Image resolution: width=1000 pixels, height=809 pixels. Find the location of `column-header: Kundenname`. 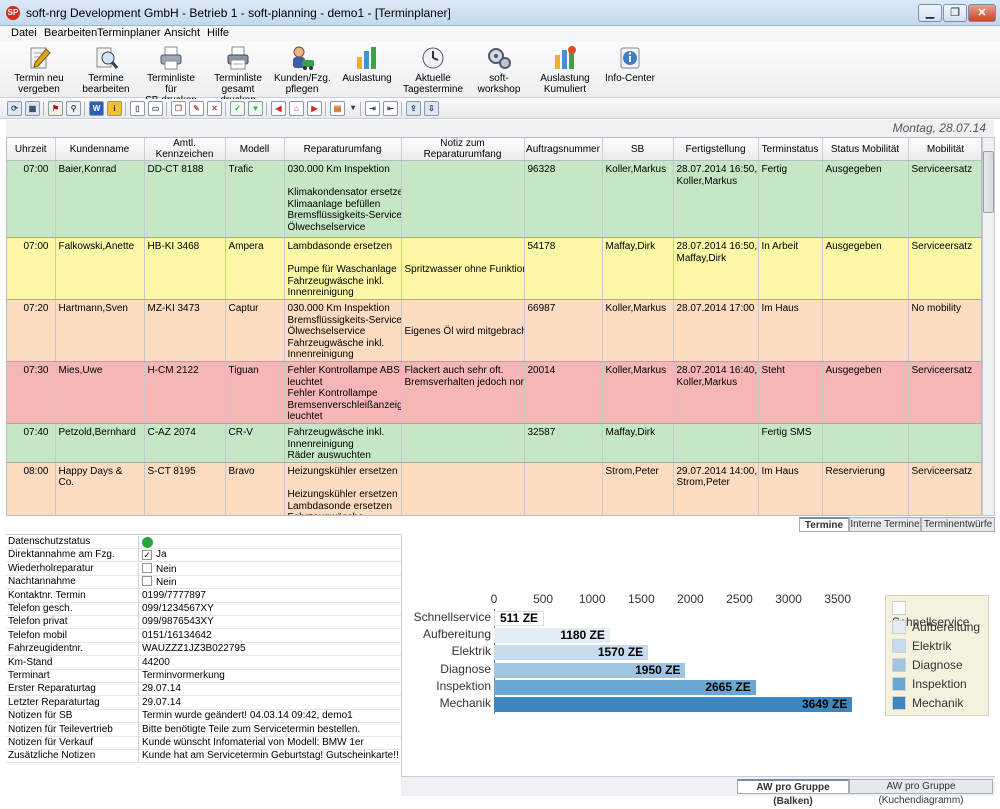

column-header: Kundenname is located at coordinates (100, 149).